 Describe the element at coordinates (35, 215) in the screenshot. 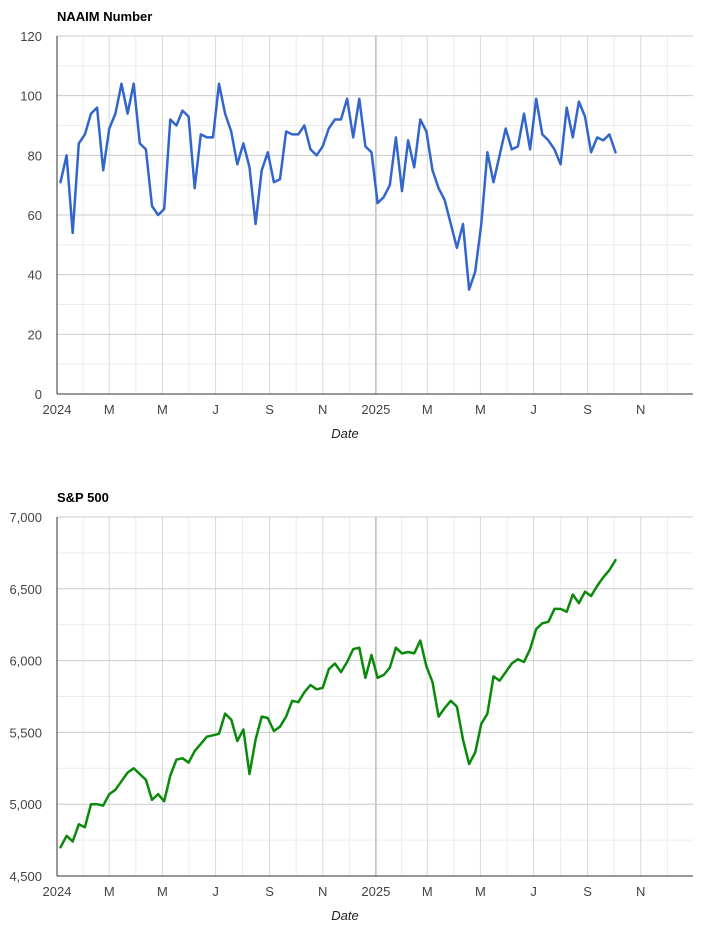

I see `y-tick-label: 60` at that location.